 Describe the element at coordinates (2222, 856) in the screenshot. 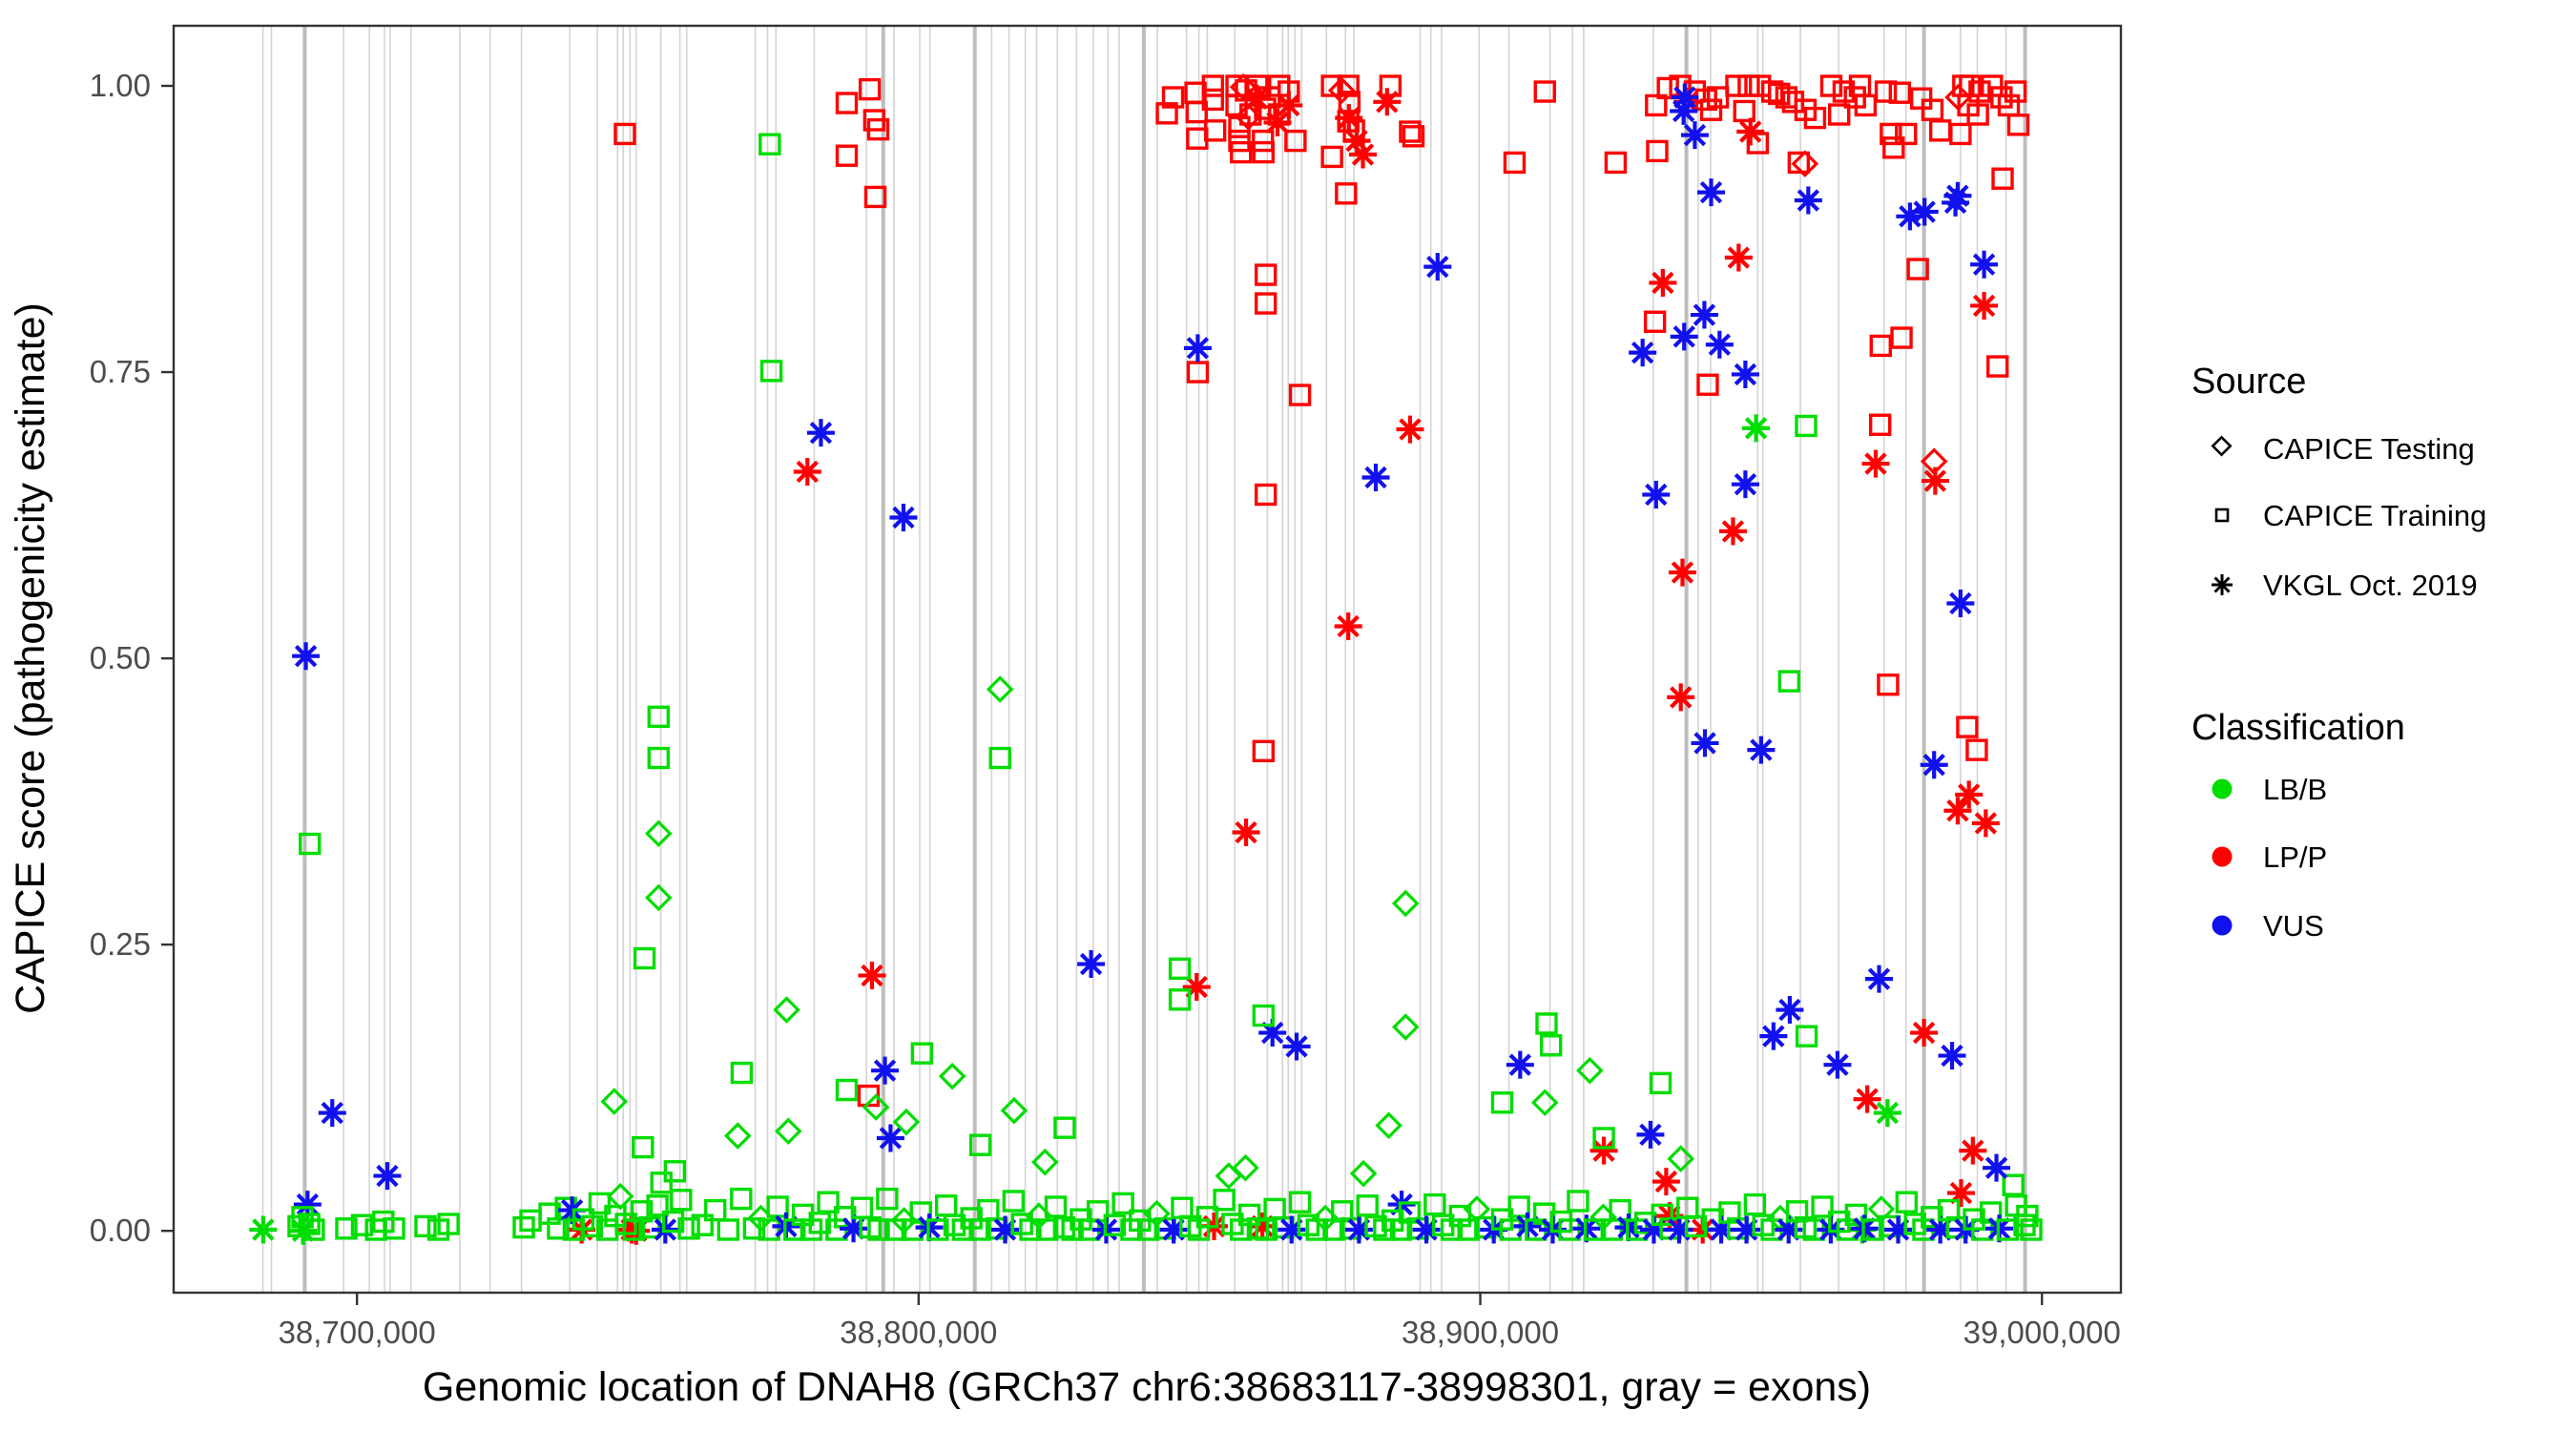

I see `lpp-dot-icon` at that location.